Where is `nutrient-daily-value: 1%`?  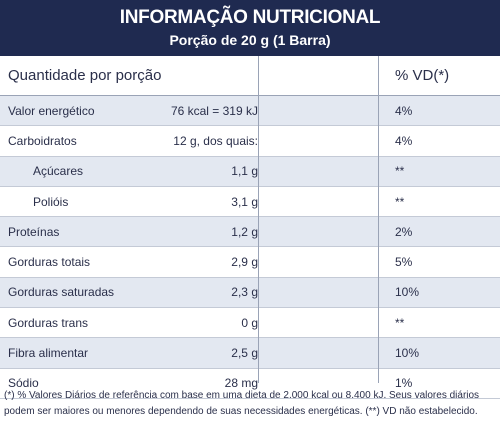
nutrient-daily-value: 1% is located at coordinates (404, 383).